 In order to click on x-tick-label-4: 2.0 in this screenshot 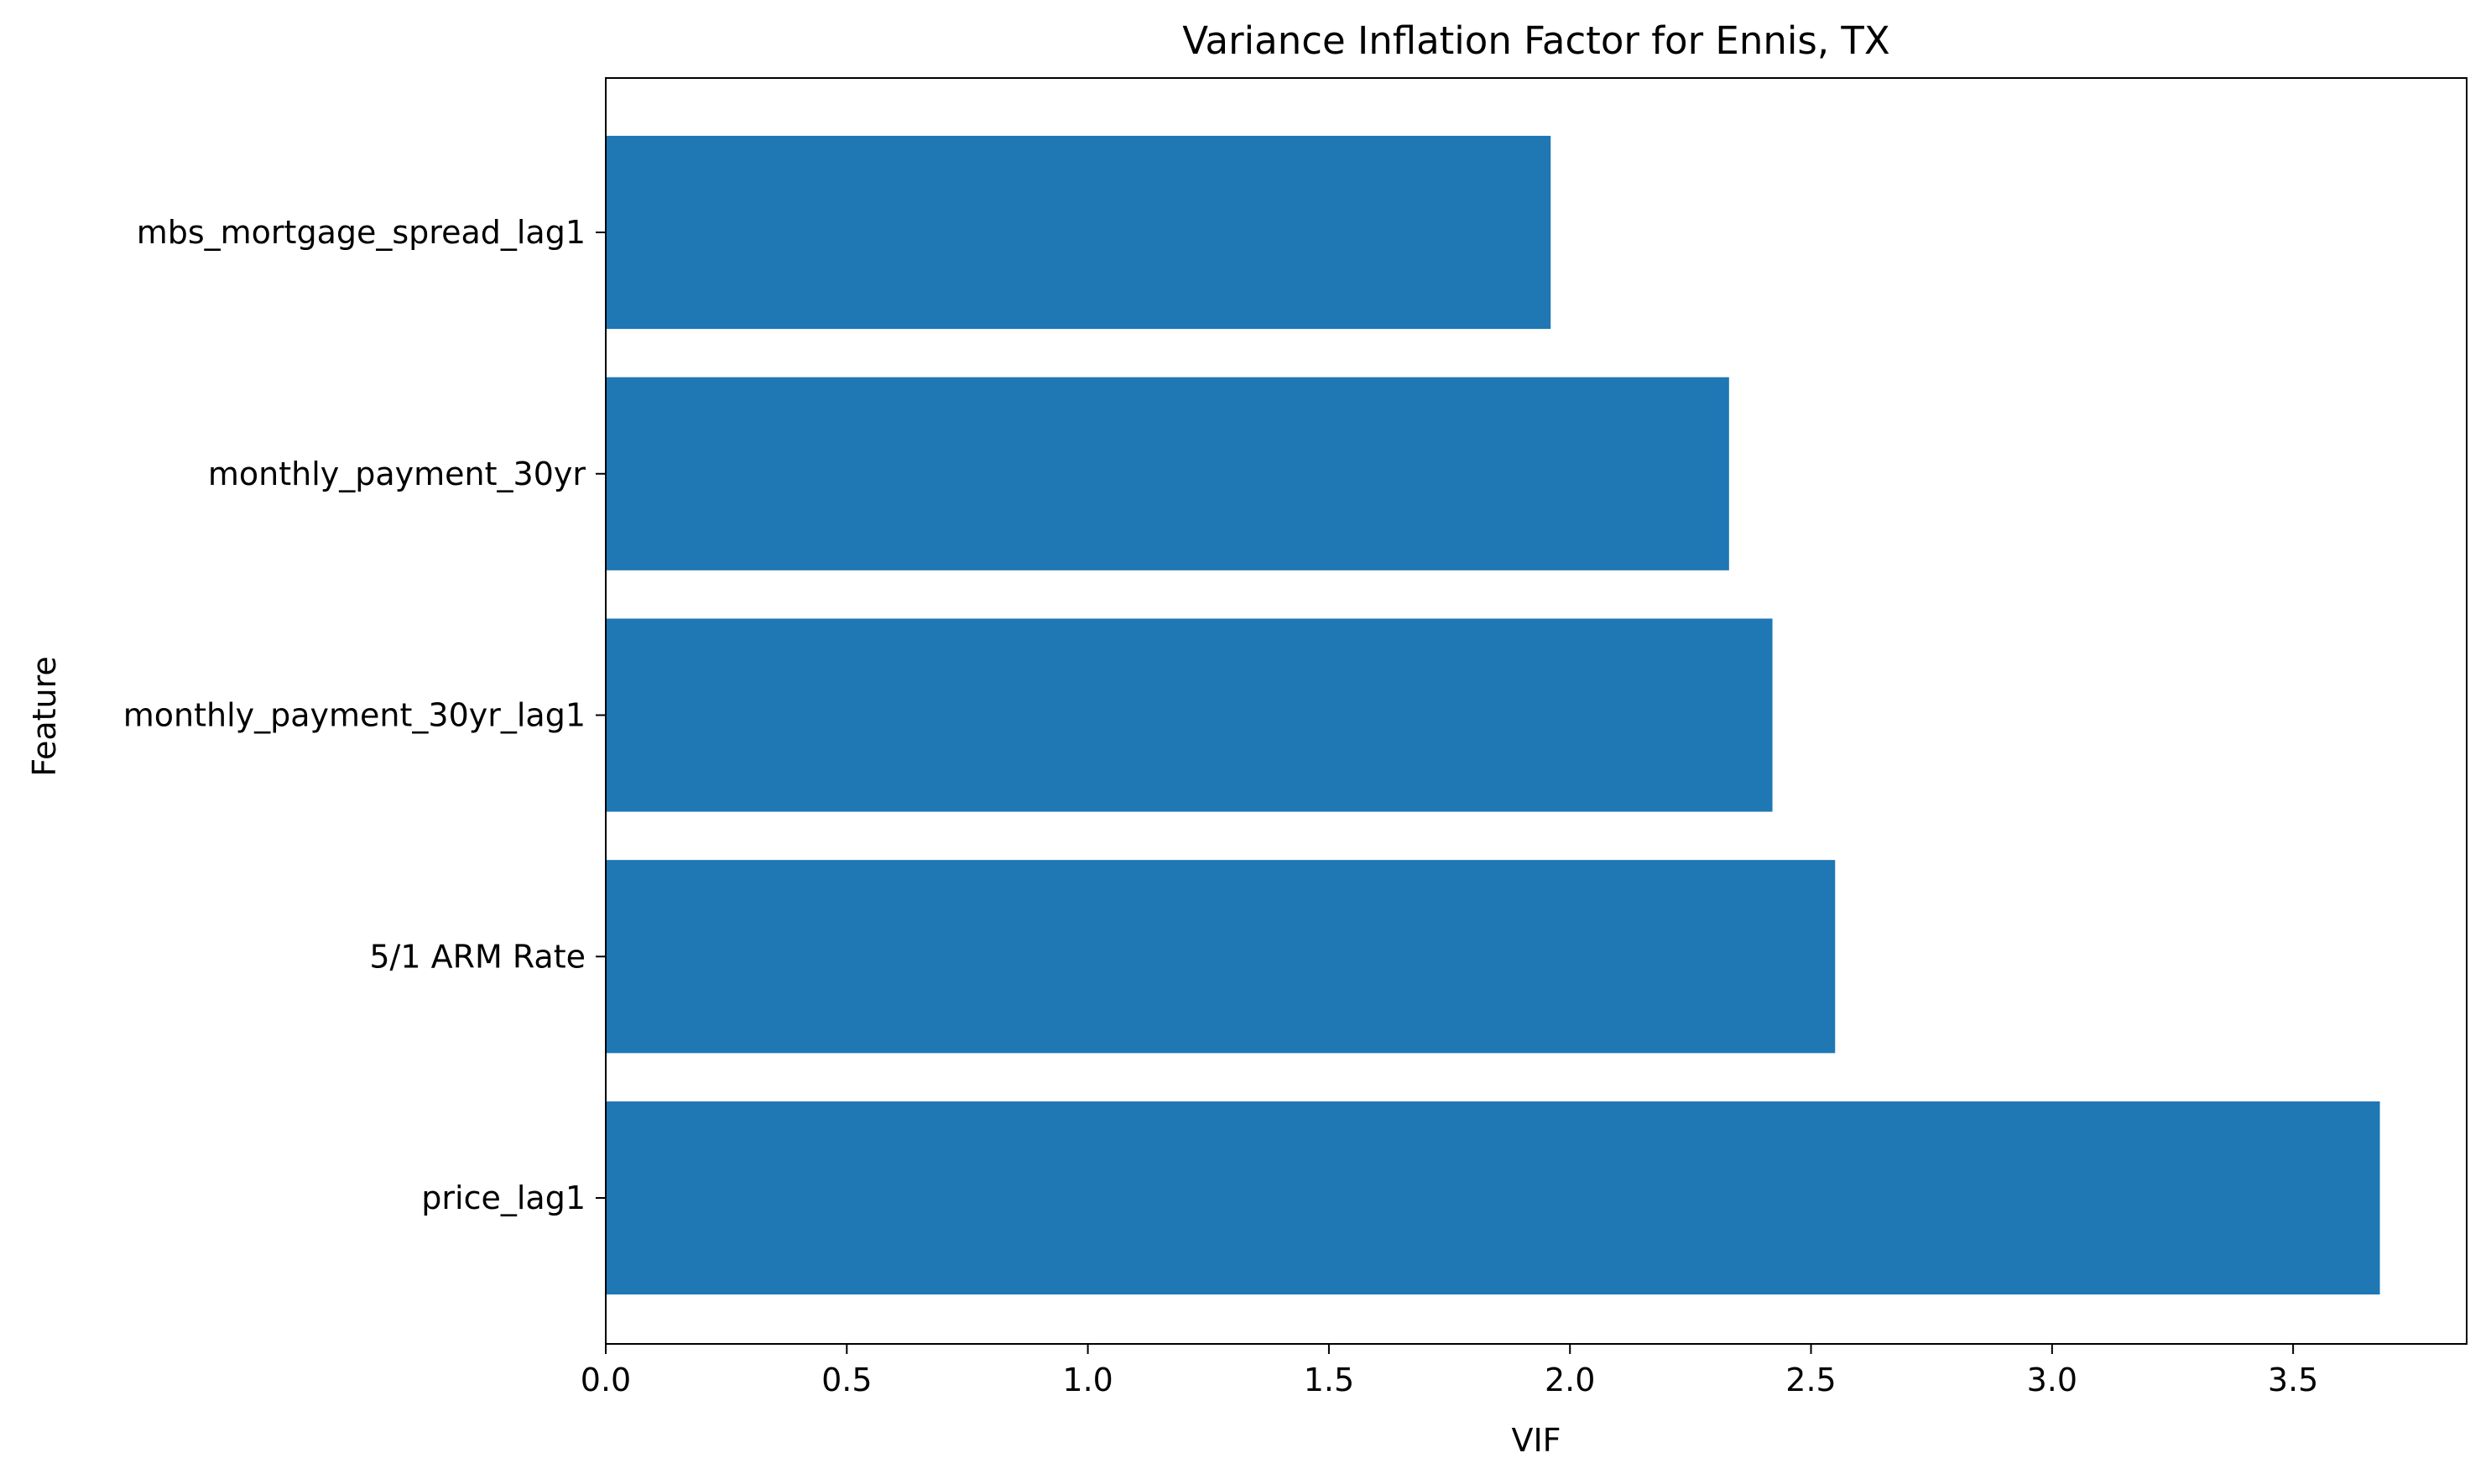, I will do `click(1570, 1380)`.